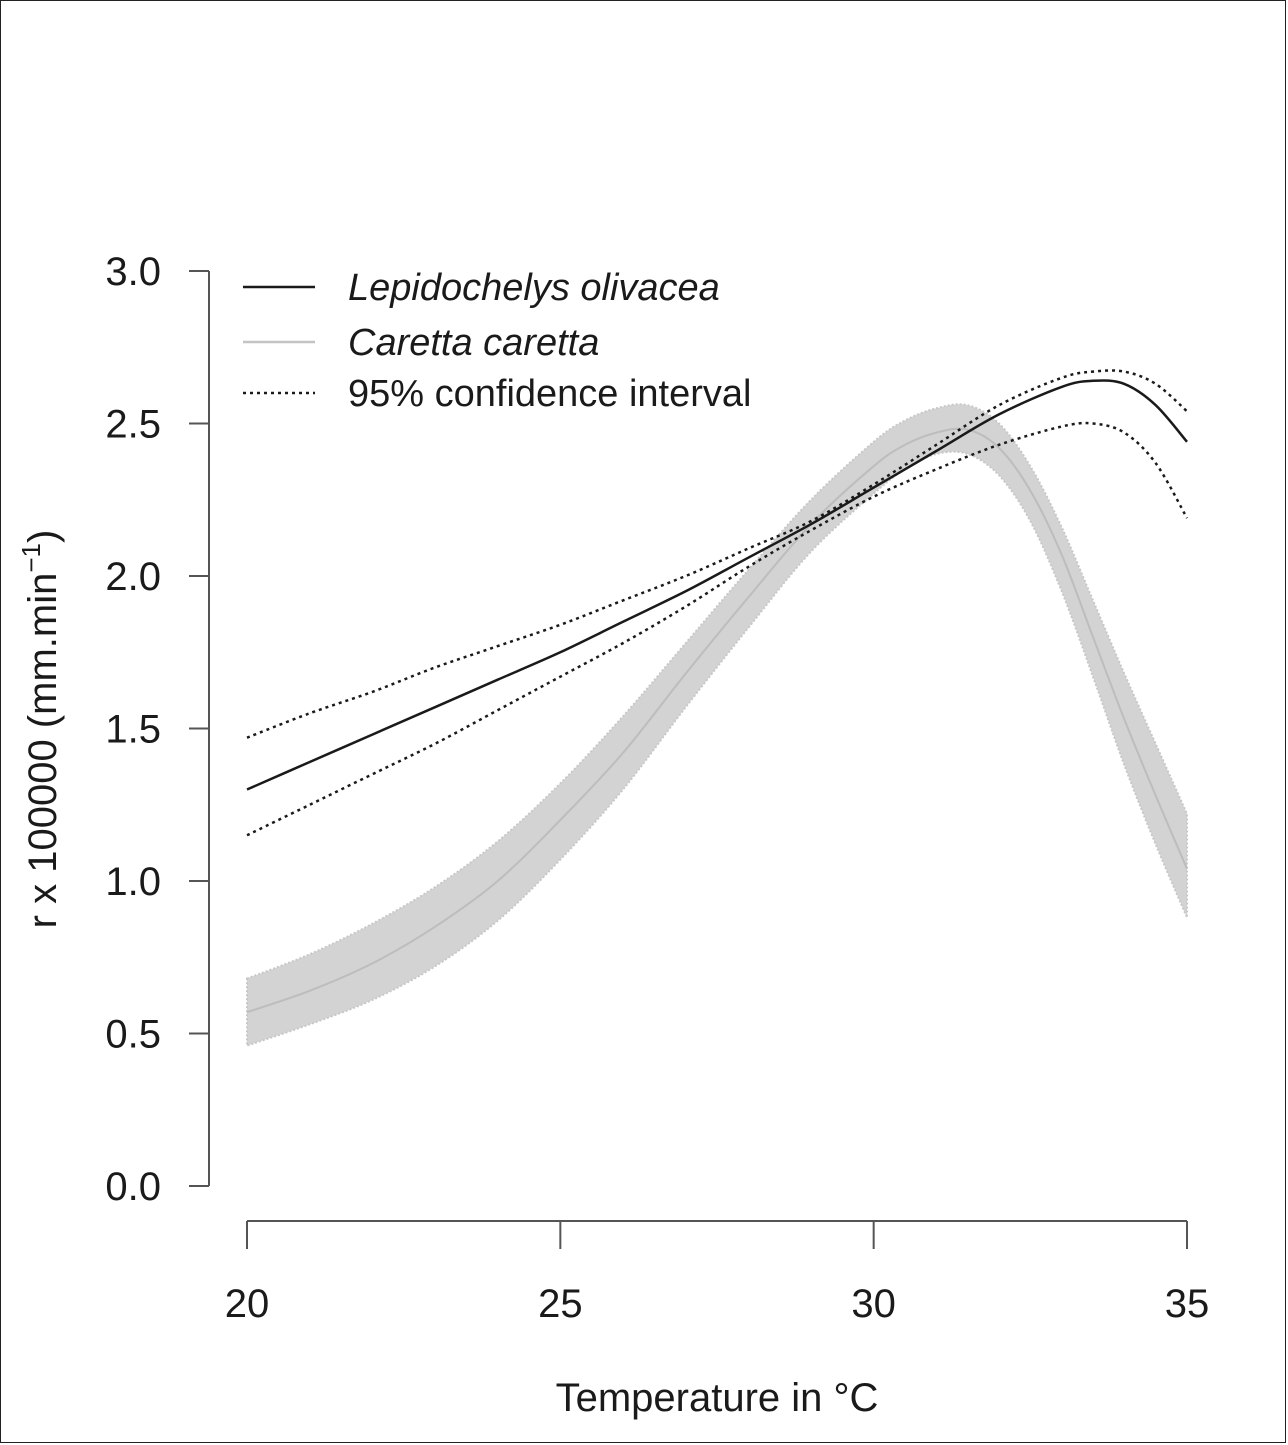 This screenshot has width=1288, height=1445. Describe the element at coordinates (534, 288) in the screenshot. I see `legend-label: Lepidochelys olivacea` at that location.